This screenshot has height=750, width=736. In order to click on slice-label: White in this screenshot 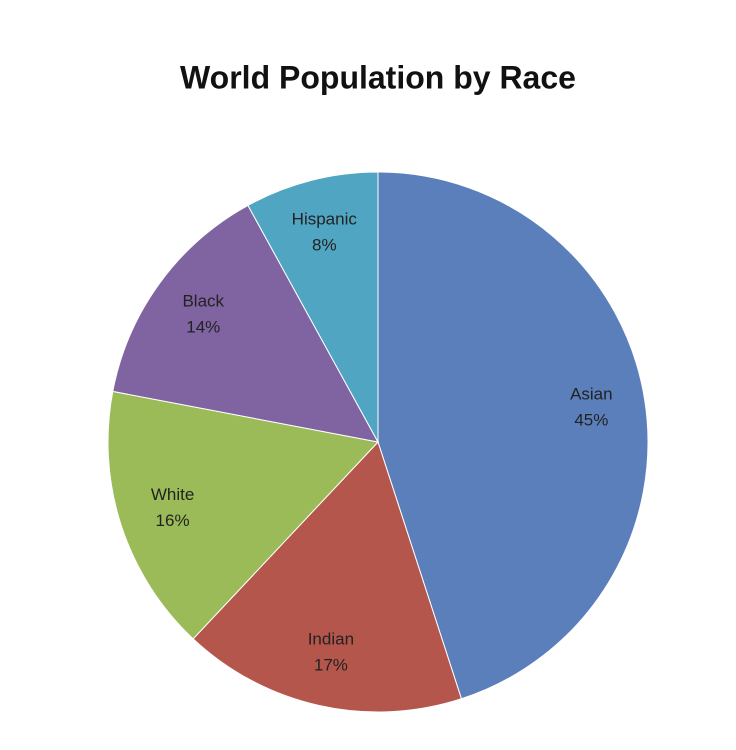, I will do `click(172, 494)`.